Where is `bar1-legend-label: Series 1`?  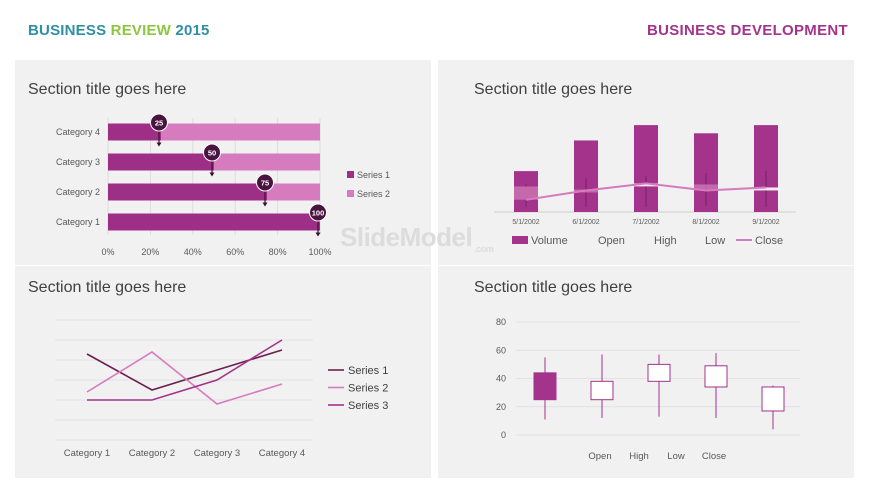
bar1-legend-label: Series 1 is located at coordinates (373, 175).